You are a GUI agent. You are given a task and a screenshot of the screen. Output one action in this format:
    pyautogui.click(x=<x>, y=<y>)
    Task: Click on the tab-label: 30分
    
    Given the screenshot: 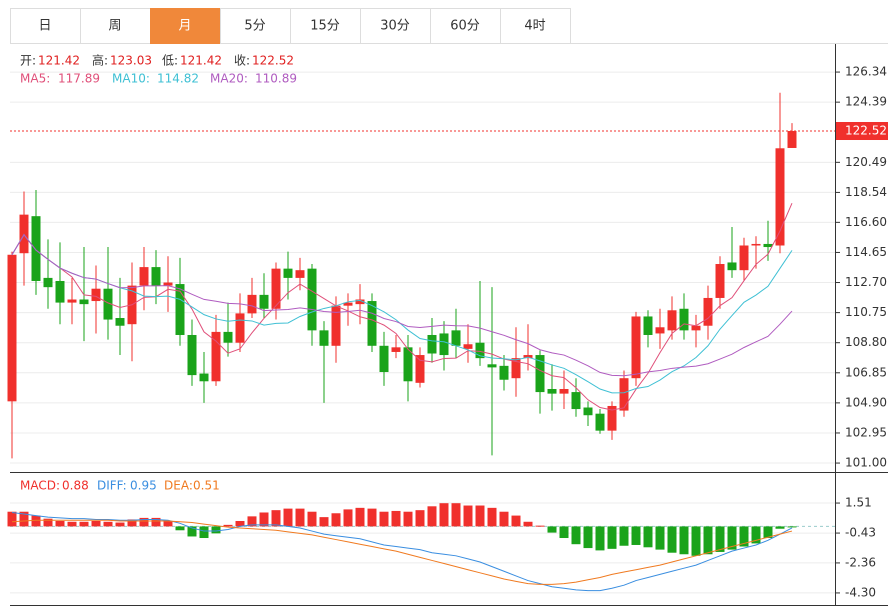 What is the action you would take?
    pyautogui.click(x=395, y=26)
    